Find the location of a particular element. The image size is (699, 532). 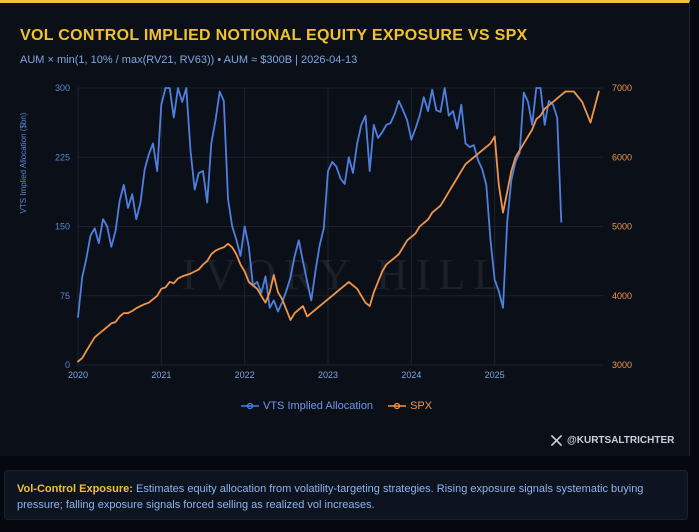

legend-spx-dot is located at coordinates (397, 406).